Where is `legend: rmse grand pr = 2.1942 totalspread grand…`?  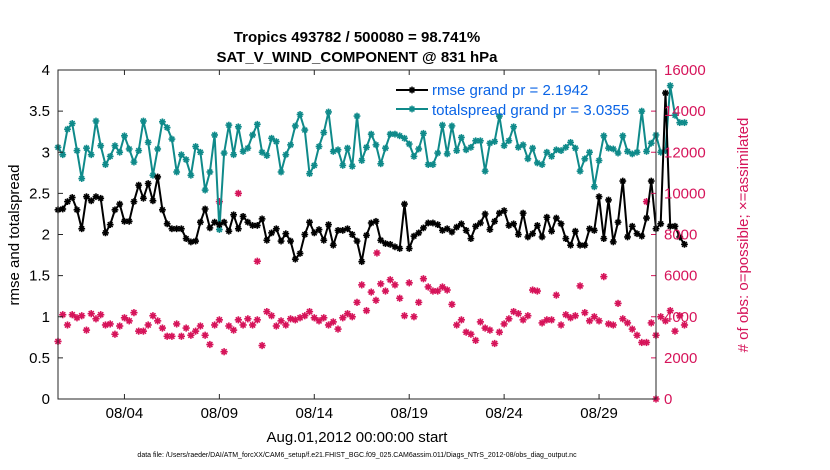 legend: rmse grand pr = 2.1942 totalspread grand… is located at coordinates (512, 100).